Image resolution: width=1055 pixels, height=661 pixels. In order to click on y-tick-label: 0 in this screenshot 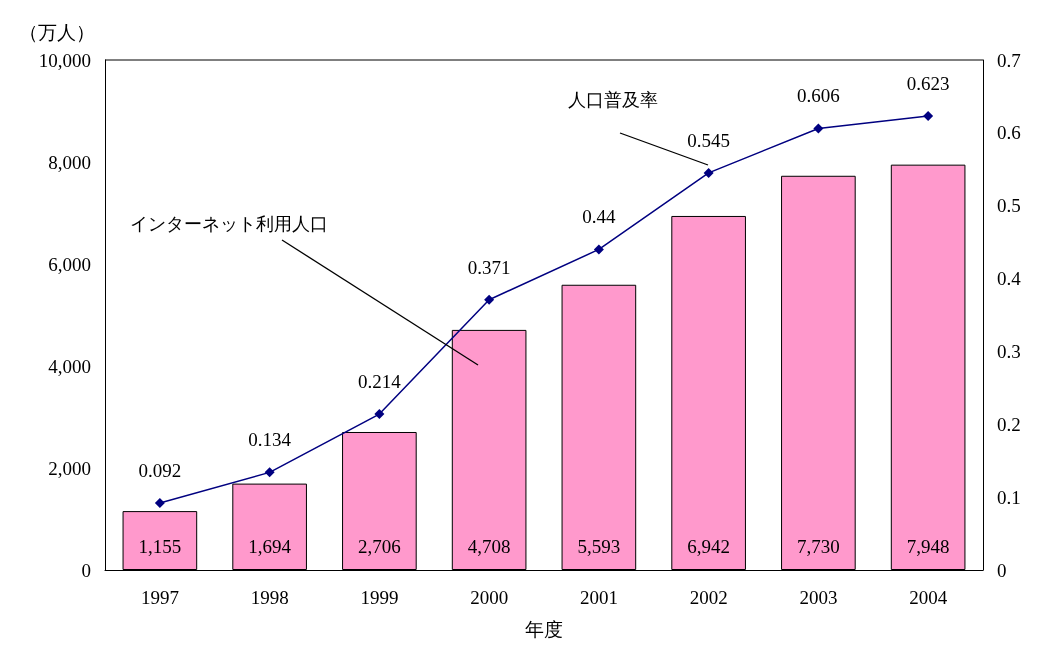, I will do `click(86, 570)`.